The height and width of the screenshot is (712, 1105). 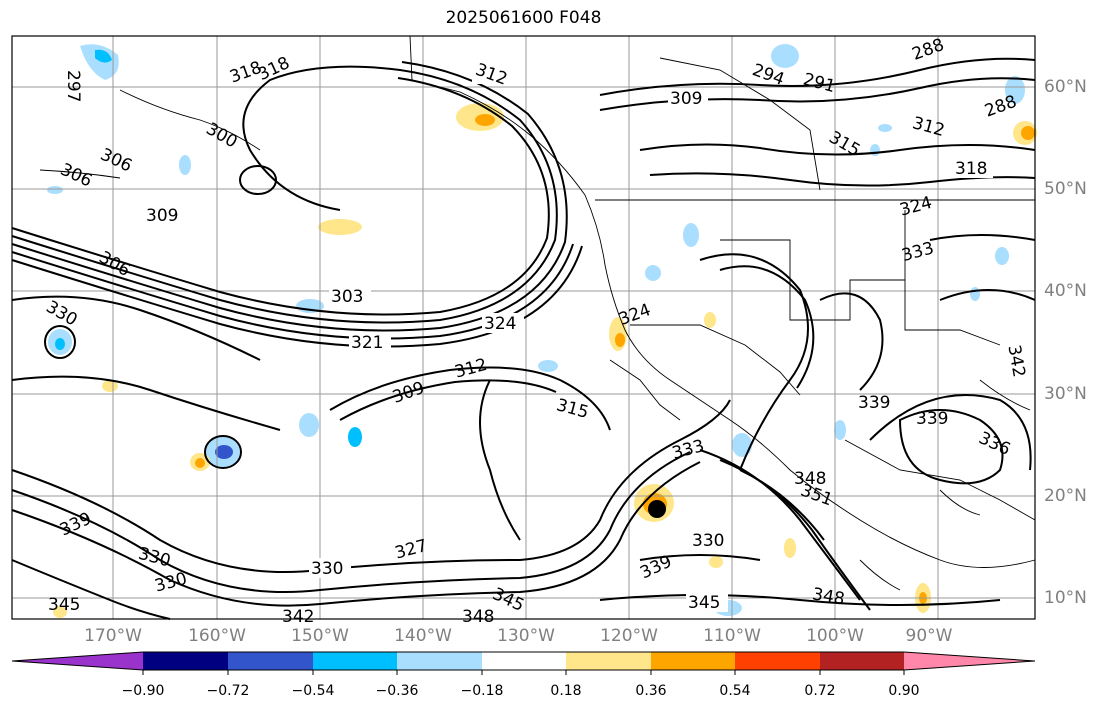 What do you see at coordinates (1065, 189) in the screenshot?
I see `lat-label: 50°N` at bounding box center [1065, 189].